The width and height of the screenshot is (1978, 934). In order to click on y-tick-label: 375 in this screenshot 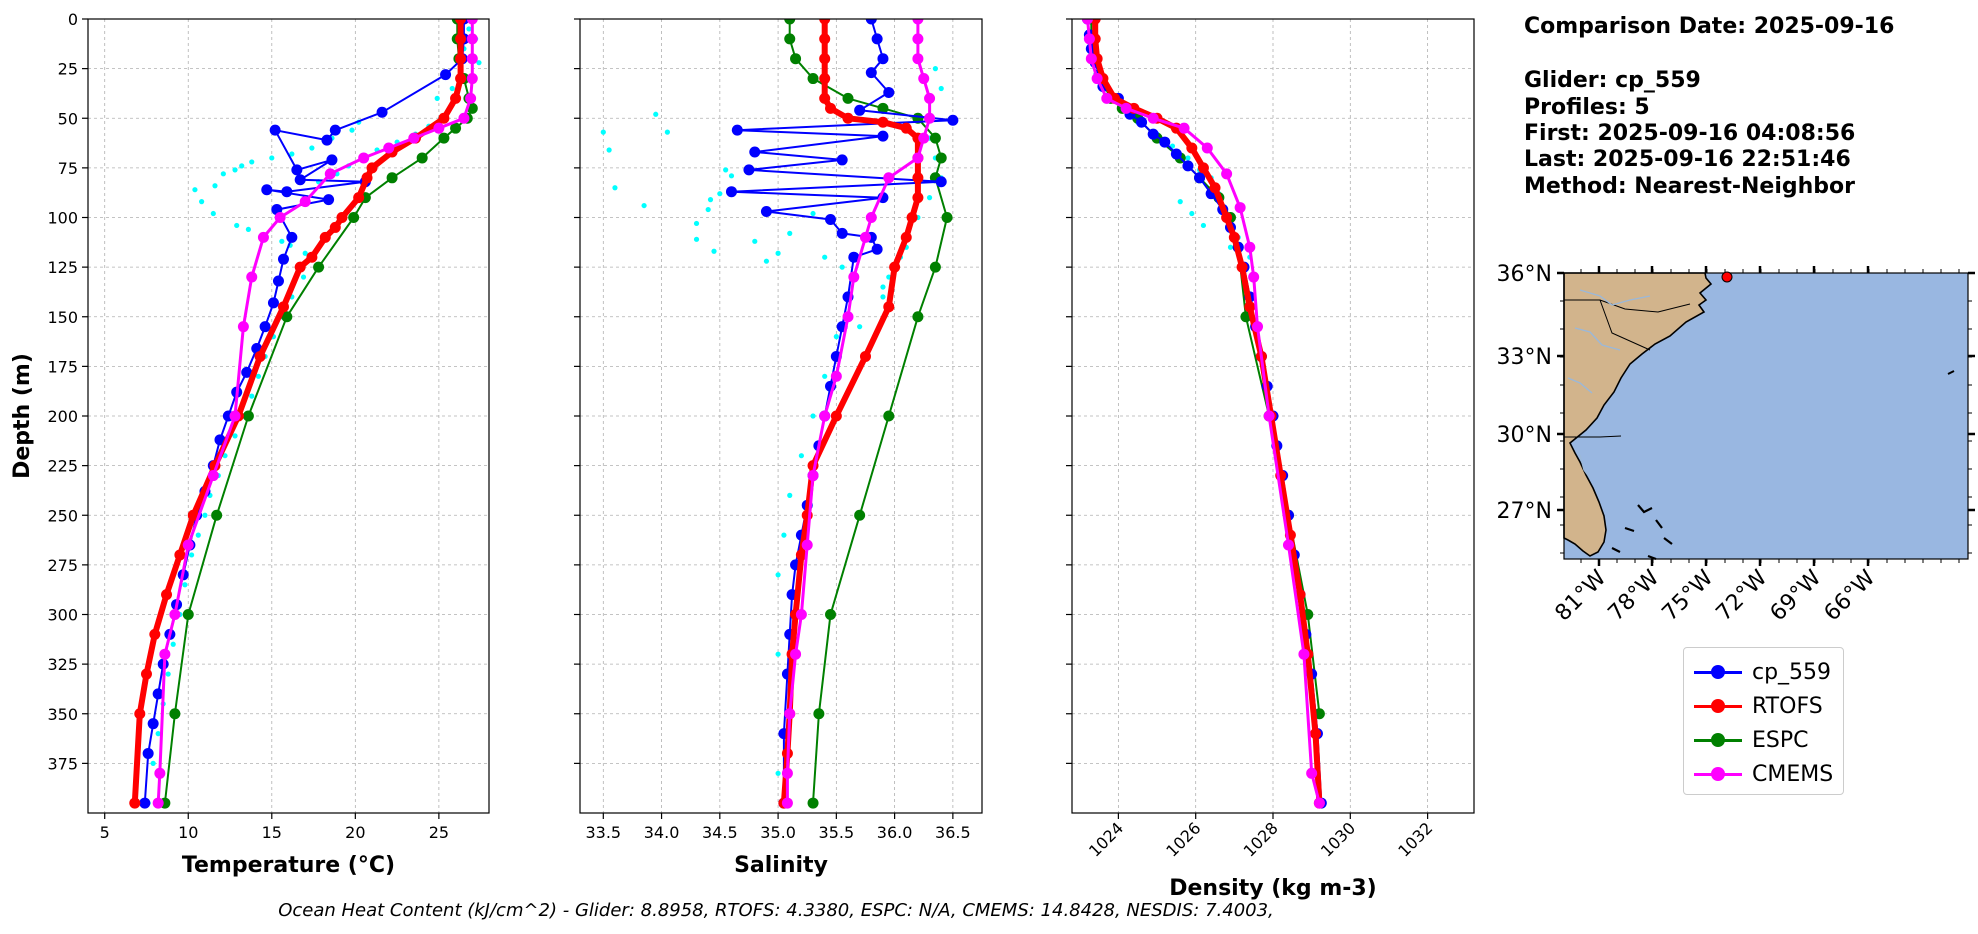, I will do `click(62, 763)`.